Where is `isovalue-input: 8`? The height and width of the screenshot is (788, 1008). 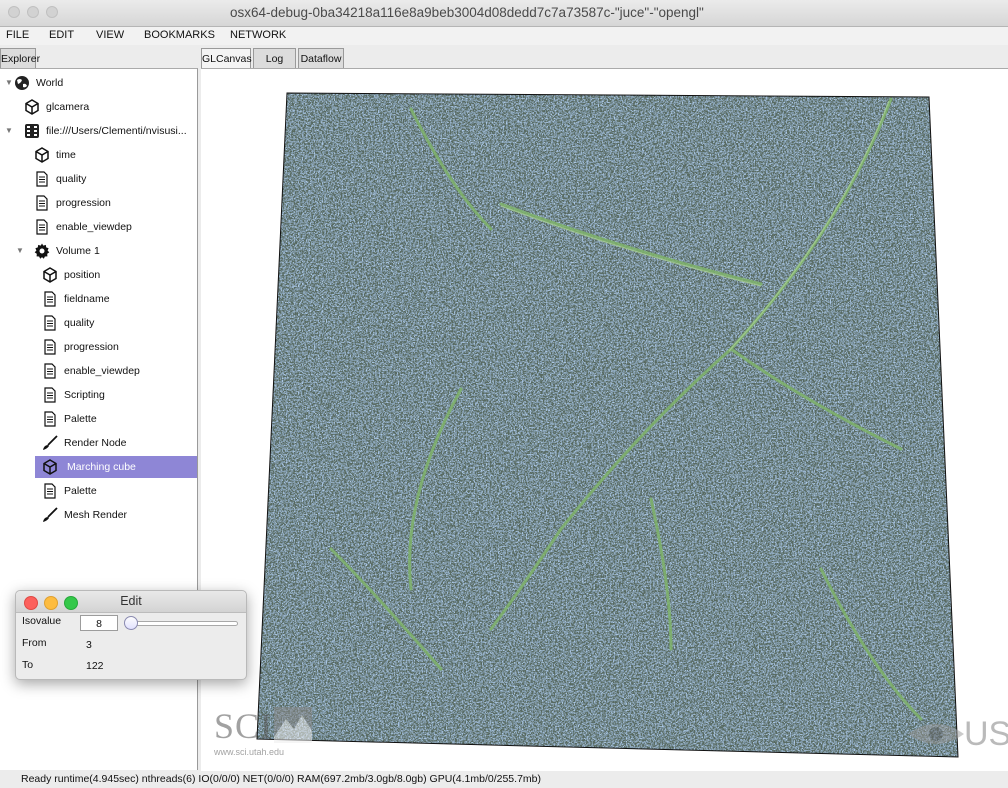 isovalue-input: 8 is located at coordinates (99, 623).